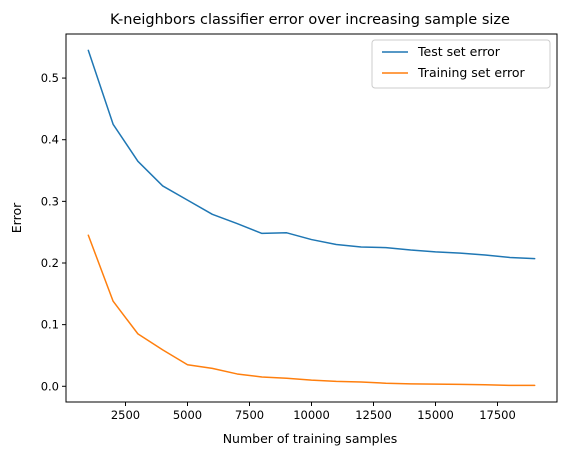 The width and height of the screenshot is (567, 455). I want to click on x-tick-label: 2500, so click(125, 415).